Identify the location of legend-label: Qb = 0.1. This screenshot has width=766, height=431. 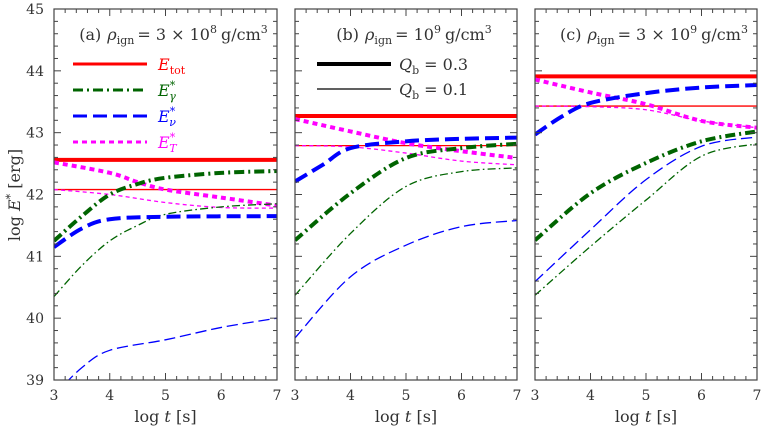
(433, 91).